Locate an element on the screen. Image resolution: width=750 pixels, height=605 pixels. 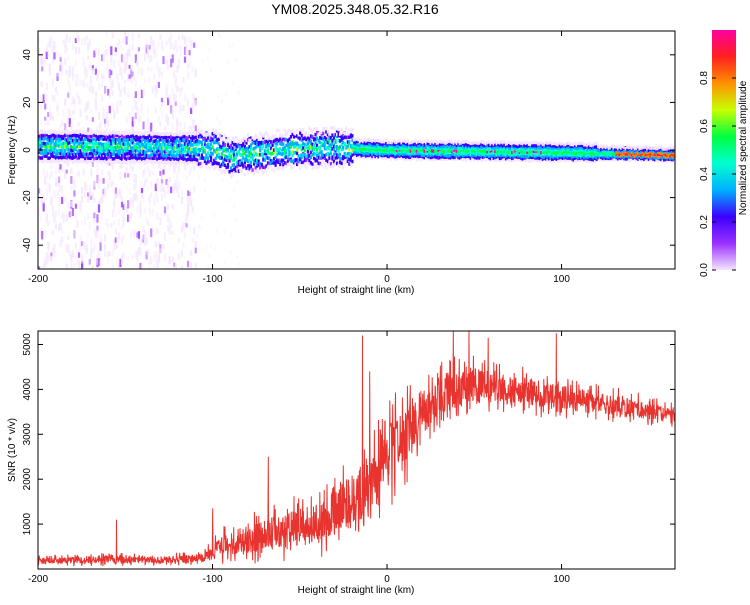
figure-title: YM08.2025.348.05.32.R16 is located at coordinates (355, 9).